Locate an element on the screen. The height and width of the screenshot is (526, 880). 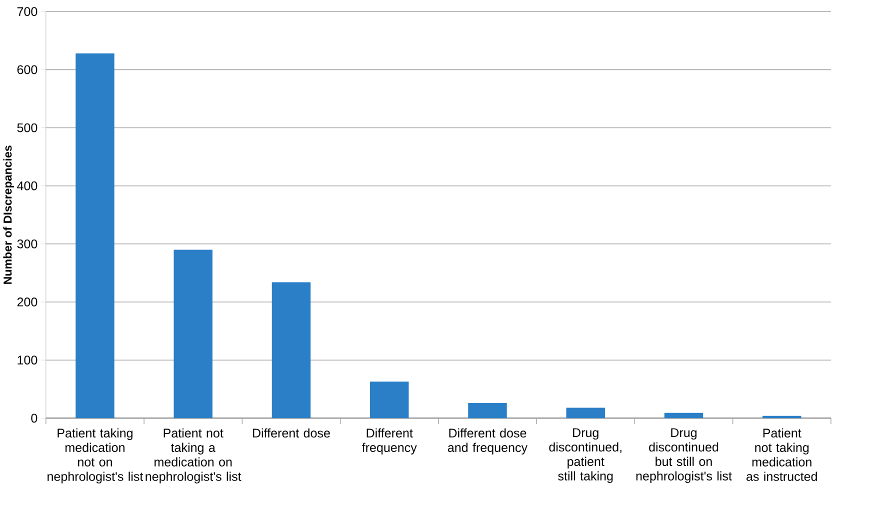
x-tick-label: Patient taking medication not on nephrologist's list is located at coordinates (96, 456).